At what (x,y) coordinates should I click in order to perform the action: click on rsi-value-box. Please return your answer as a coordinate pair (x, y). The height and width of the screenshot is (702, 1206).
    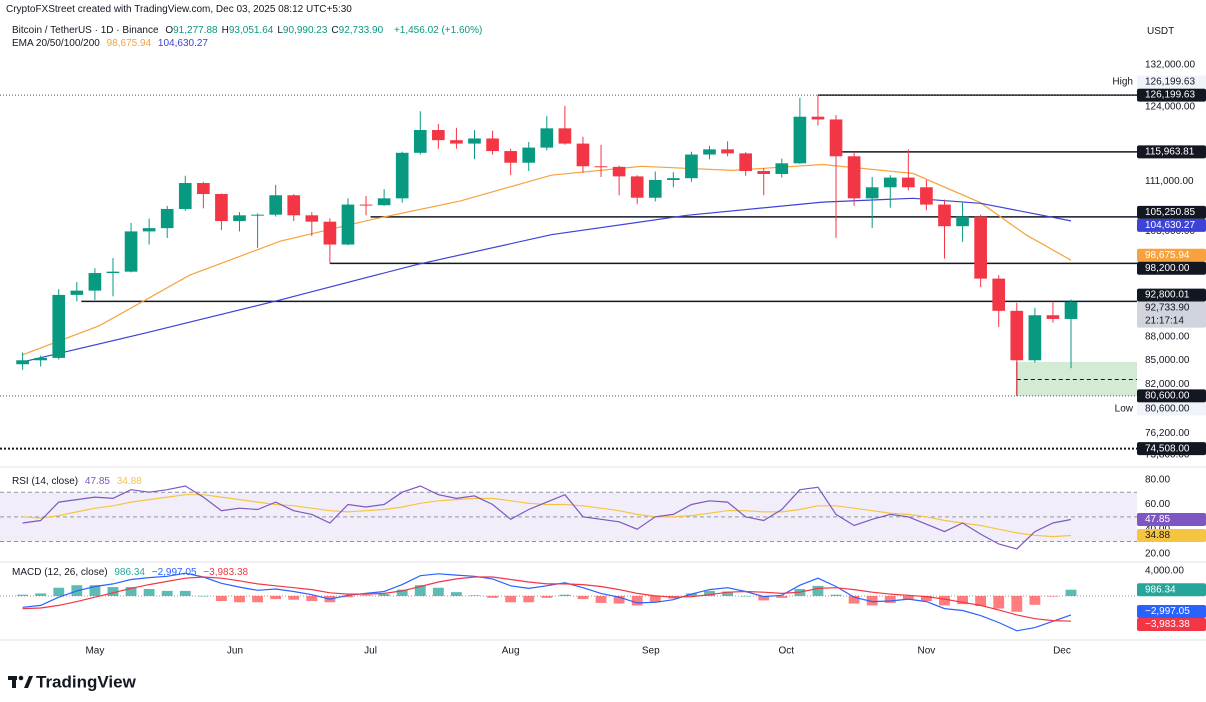
    Looking at the image, I should click on (1171, 519).